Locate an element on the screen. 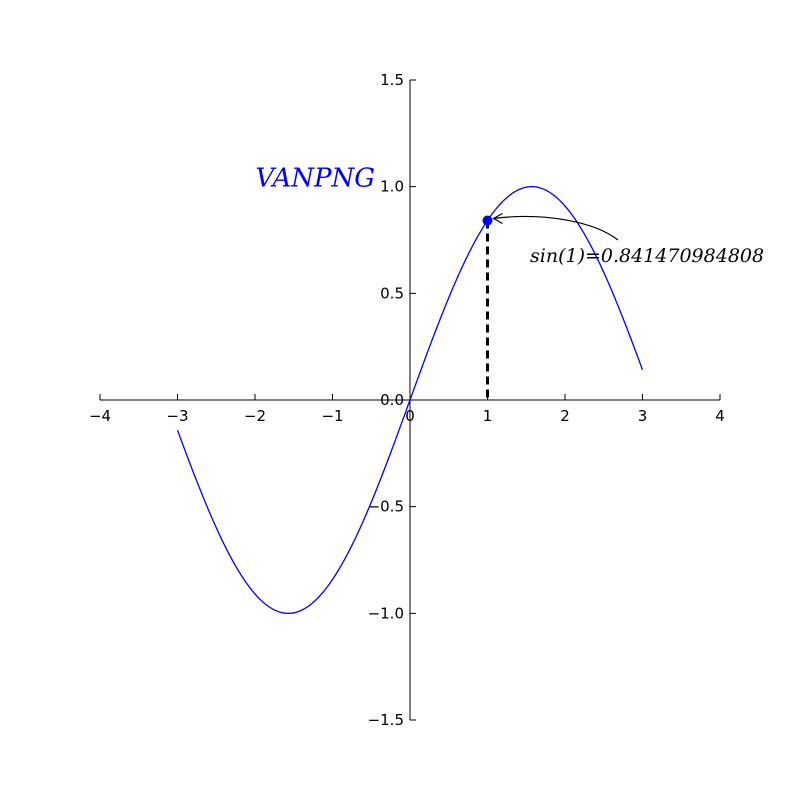 This screenshot has height=800, width=800. annotation-arrow is located at coordinates (556, 228).